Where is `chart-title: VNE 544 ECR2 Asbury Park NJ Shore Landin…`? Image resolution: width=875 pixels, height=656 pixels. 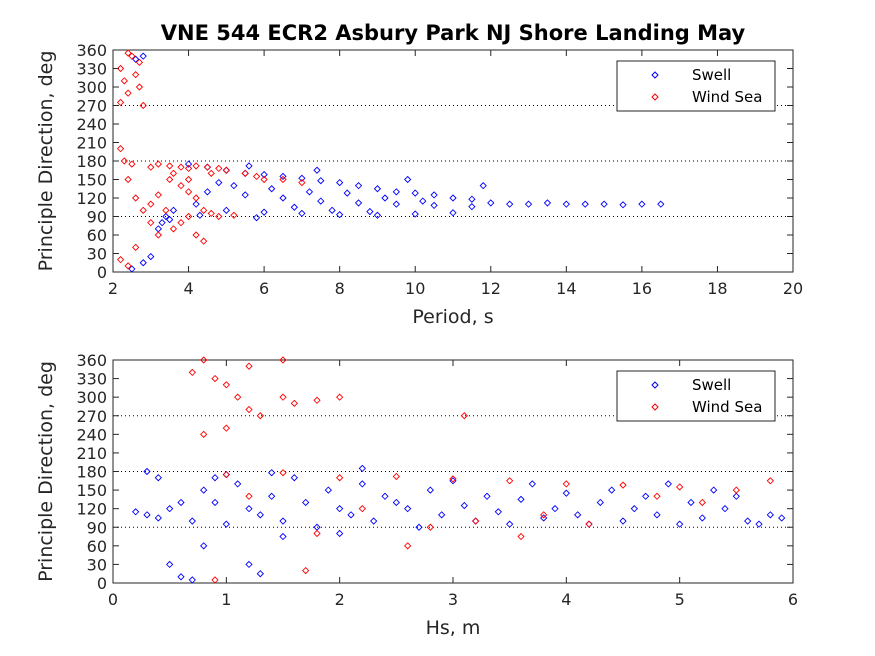
chart-title: VNE 544 ECR2 Asbury Park NJ Shore Landin… is located at coordinates (453, 33).